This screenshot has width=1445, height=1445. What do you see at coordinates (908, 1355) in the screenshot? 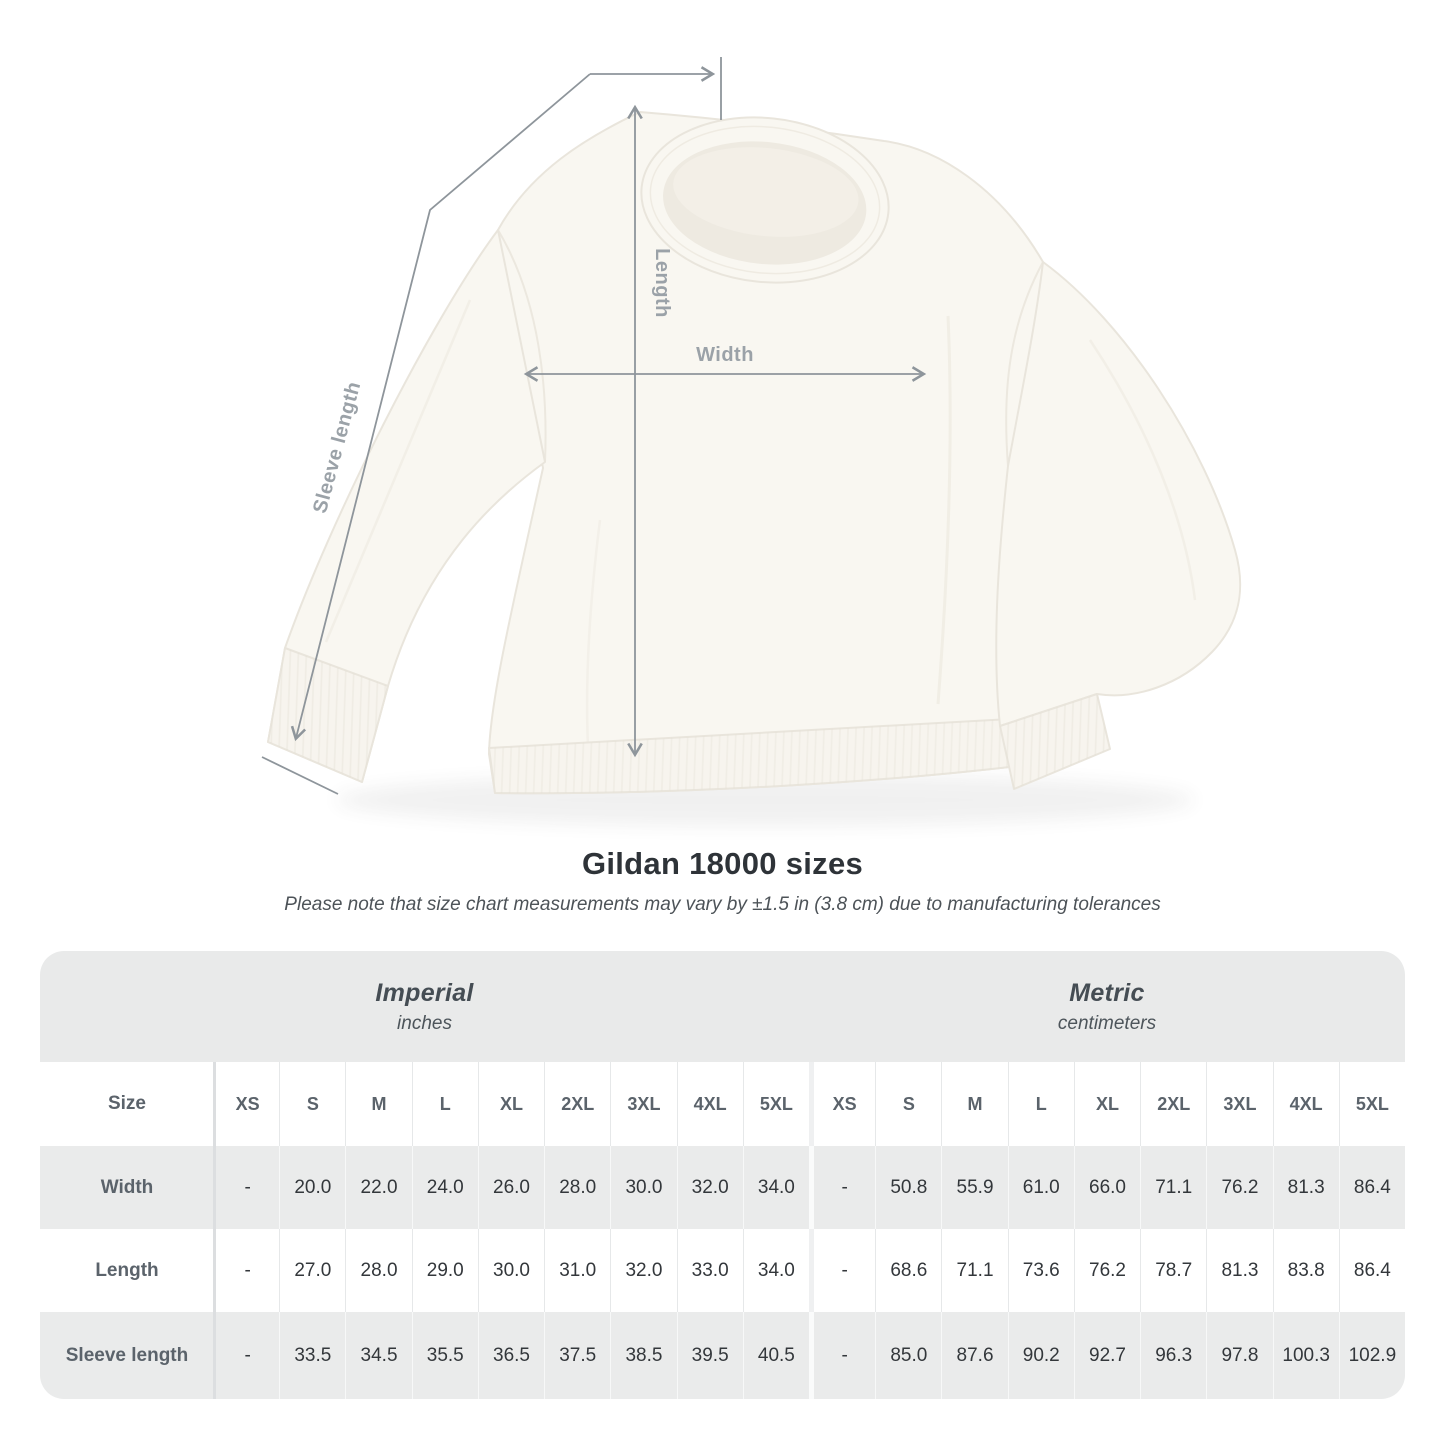
I see `table-cell: 85.0` at bounding box center [908, 1355].